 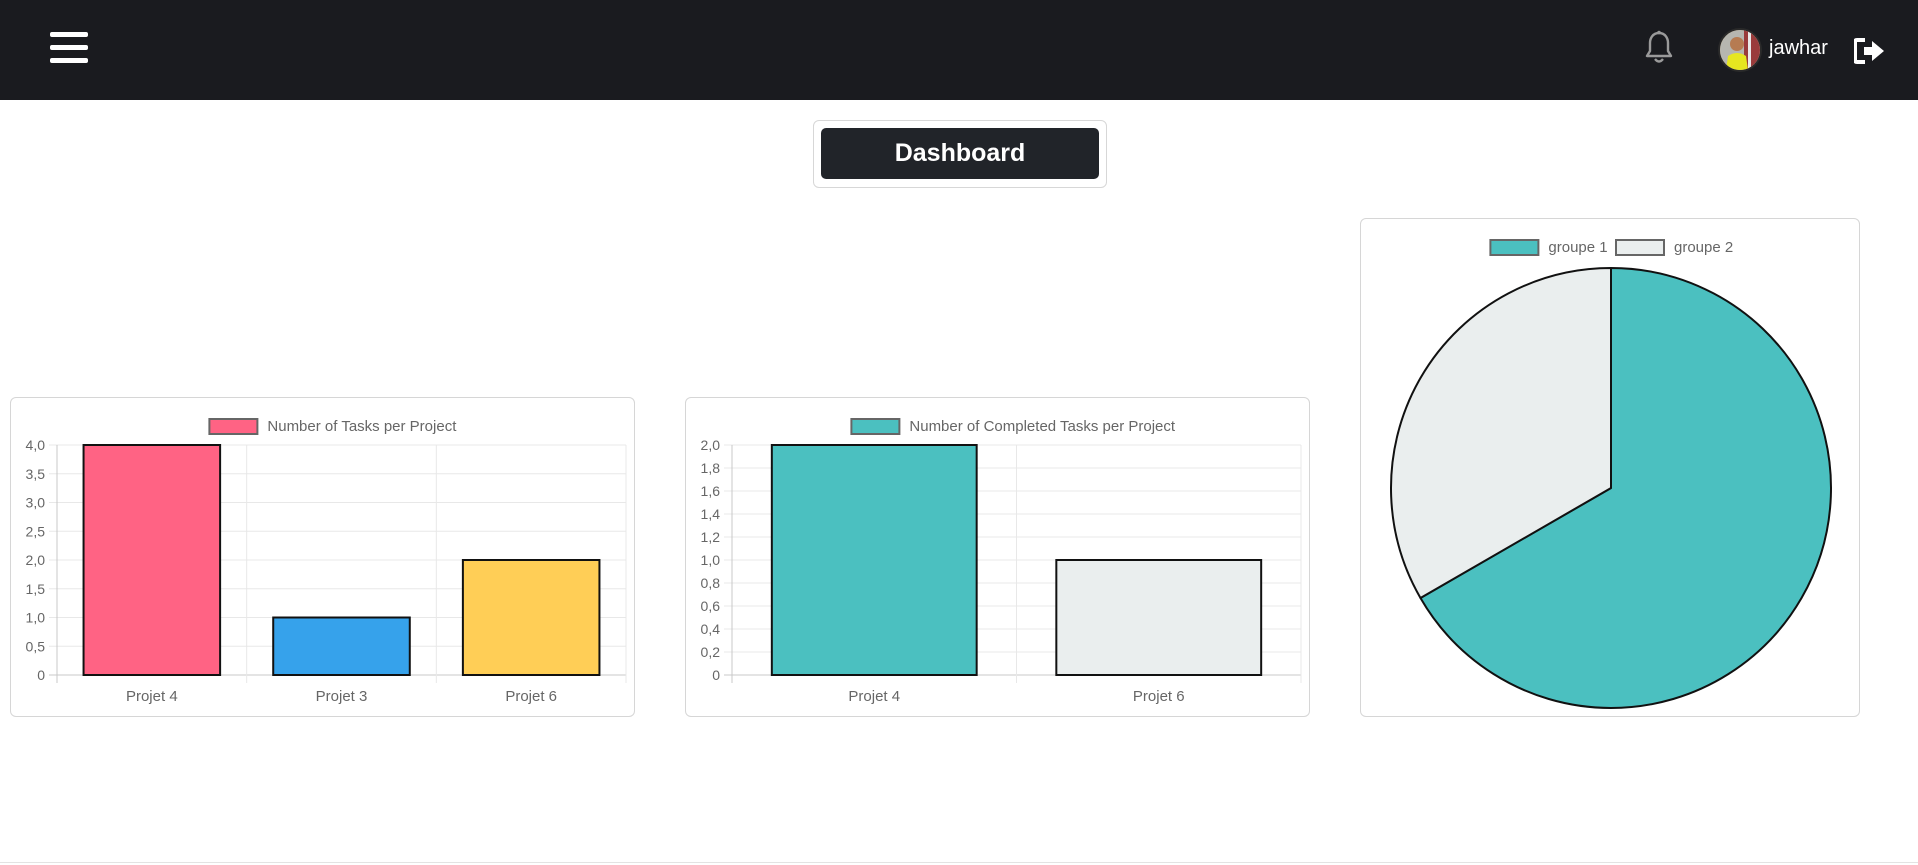 What do you see at coordinates (152, 696) in the screenshot?
I see `tasks-chart-x-tick: Projet 4` at bounding box center [152, 696].